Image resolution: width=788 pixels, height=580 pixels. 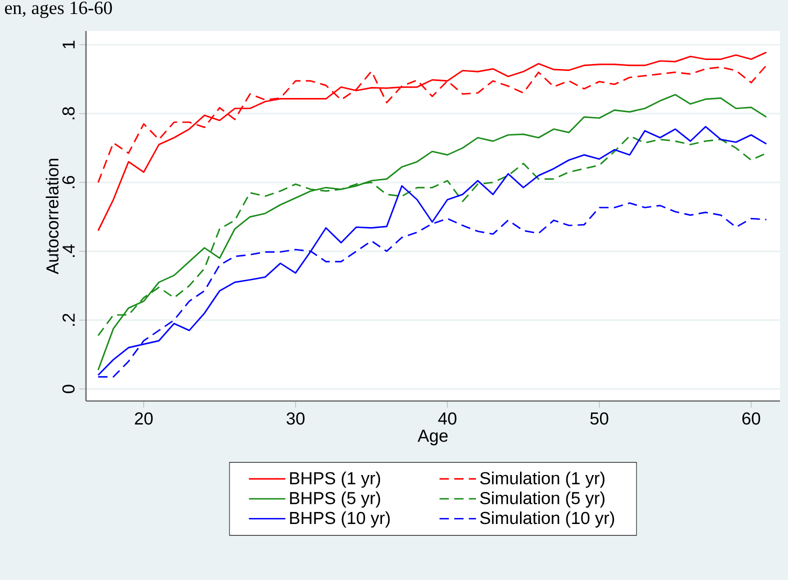 What do you see at coordinates (433, 438) in the screenshot?
I see `x-axis-title: Age` at bounding box center [433, 438].